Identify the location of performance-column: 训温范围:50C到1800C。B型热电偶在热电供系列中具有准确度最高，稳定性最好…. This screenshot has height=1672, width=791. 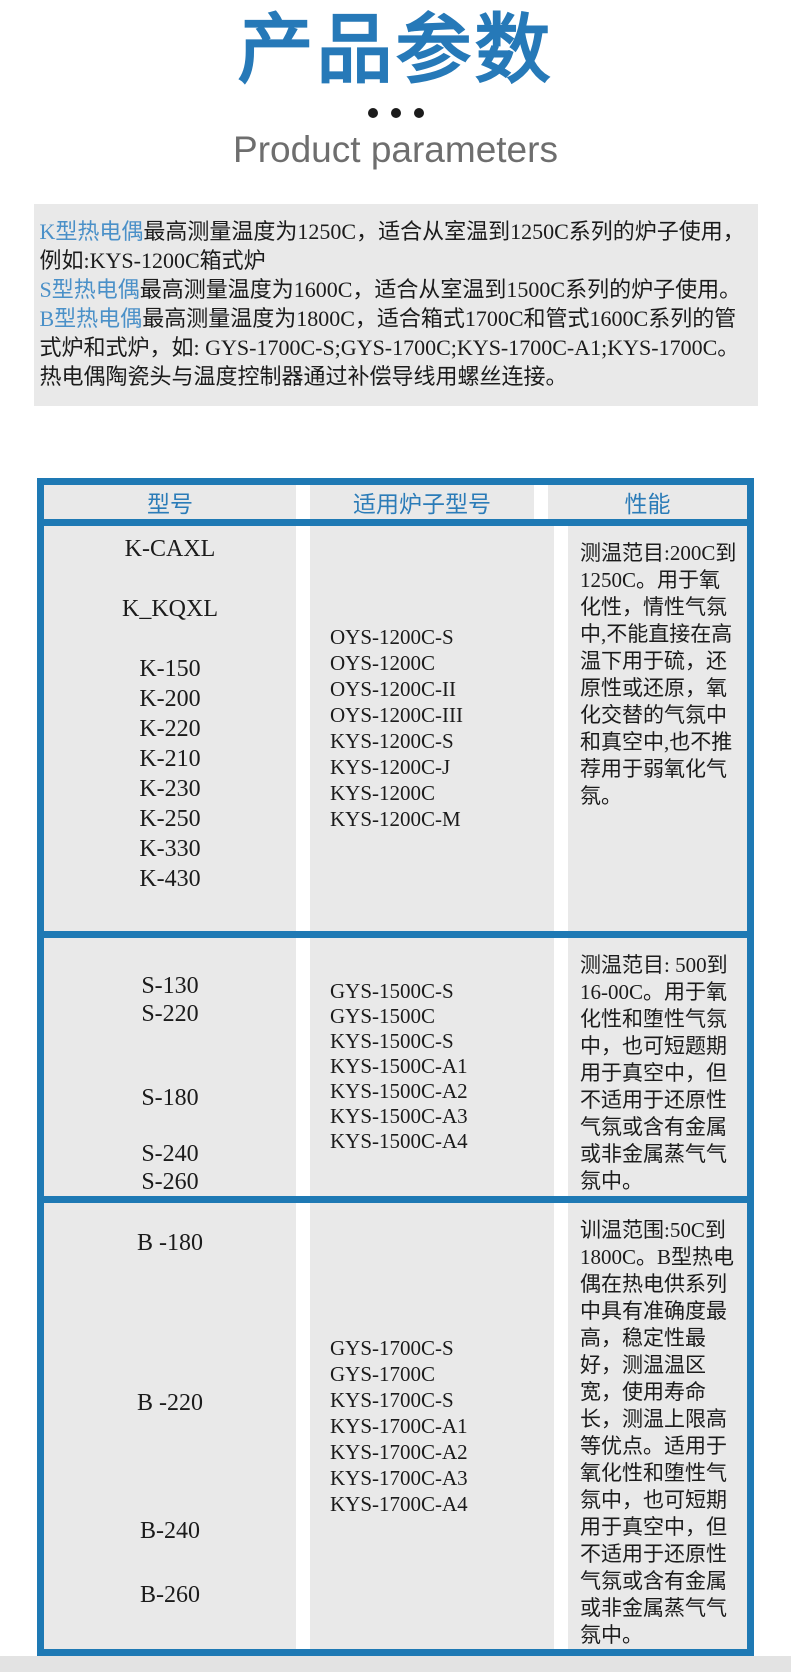
(657, 1425).